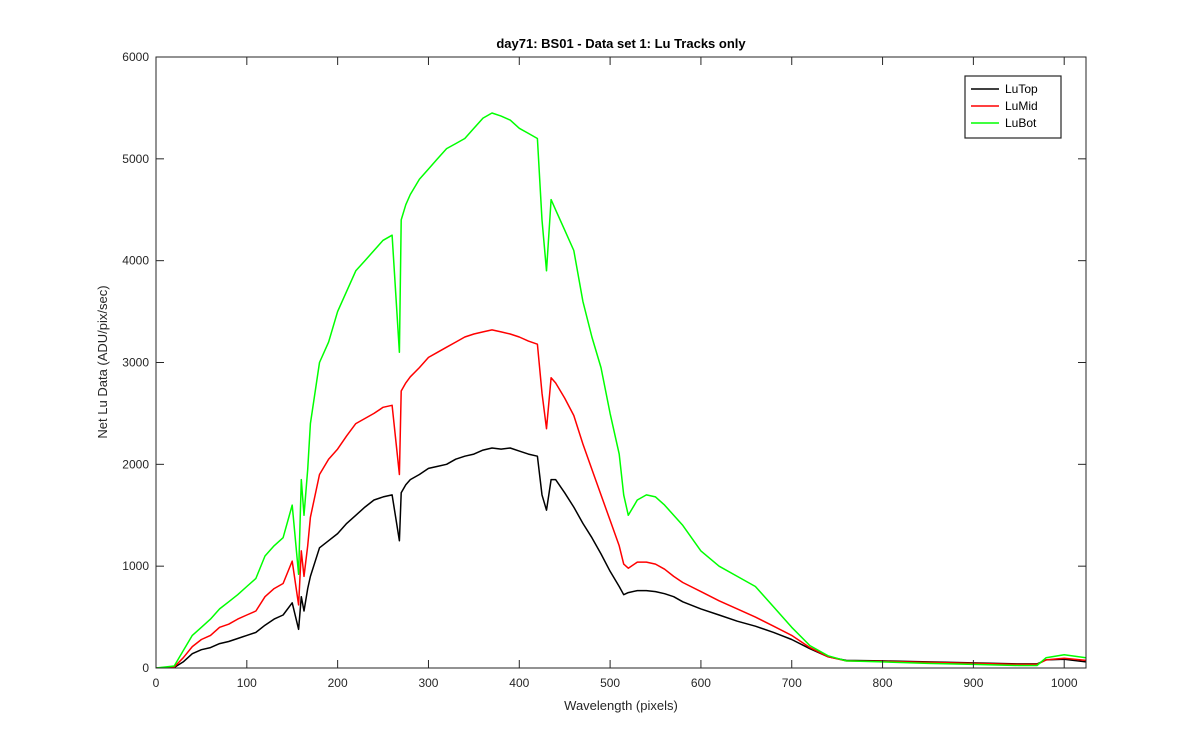 The image size is (1200, 750). Describe the element at coordinates (135, 261) in the screenshot. I see `y-tick-label: 4000` at that location.